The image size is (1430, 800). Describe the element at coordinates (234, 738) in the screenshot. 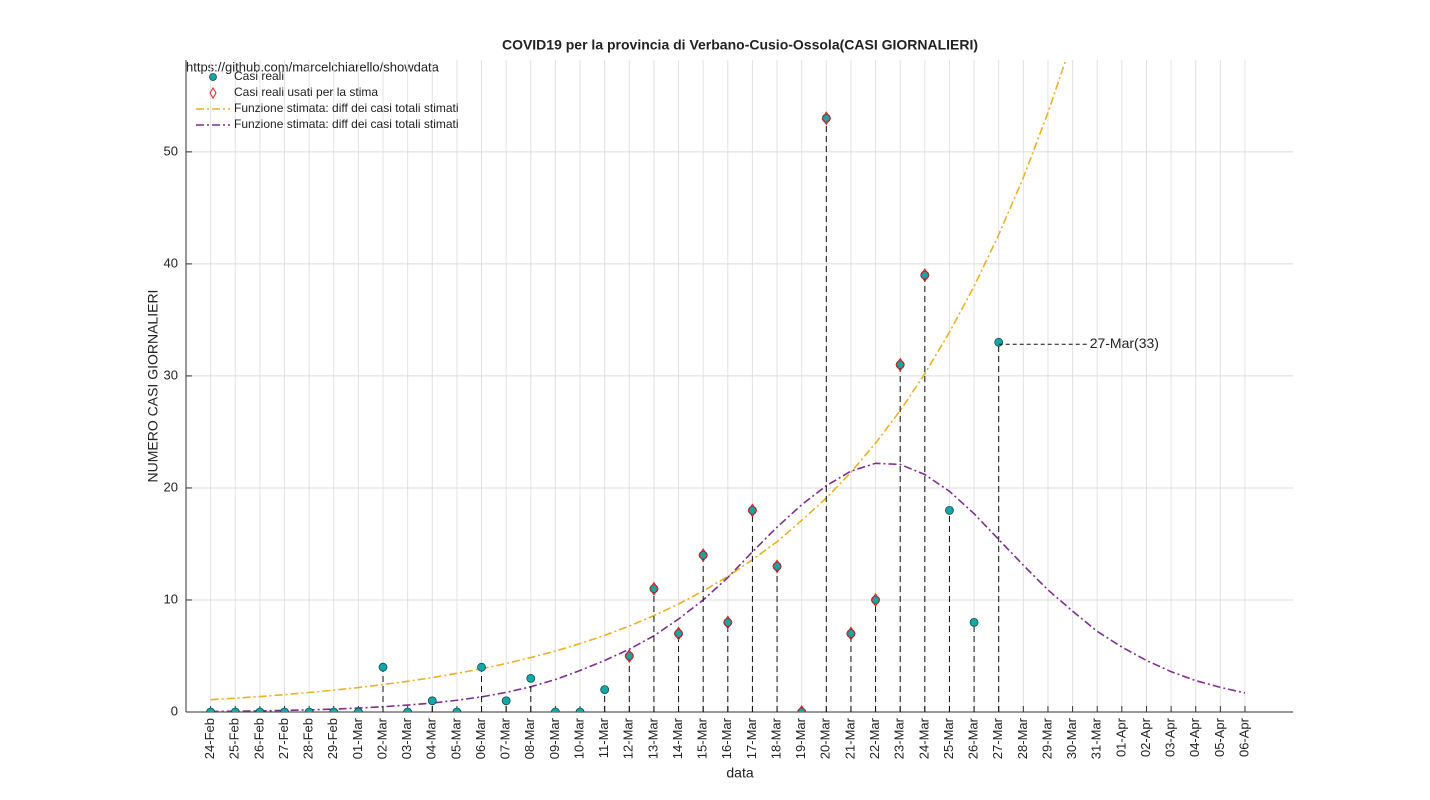

I see `x-tick-label: 25-Feb` at that location.